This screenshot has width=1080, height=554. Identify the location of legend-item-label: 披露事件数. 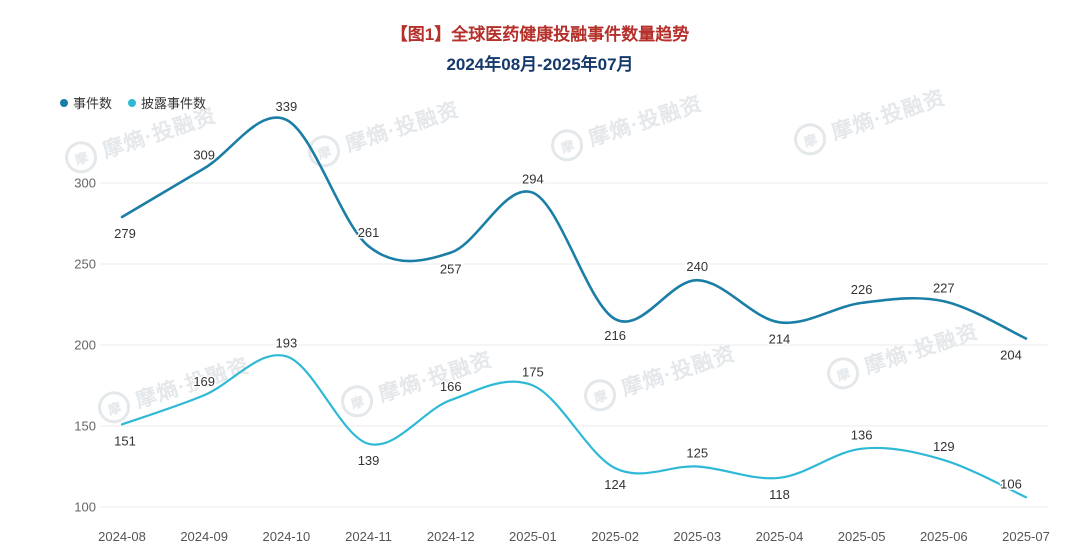
(174, 103).